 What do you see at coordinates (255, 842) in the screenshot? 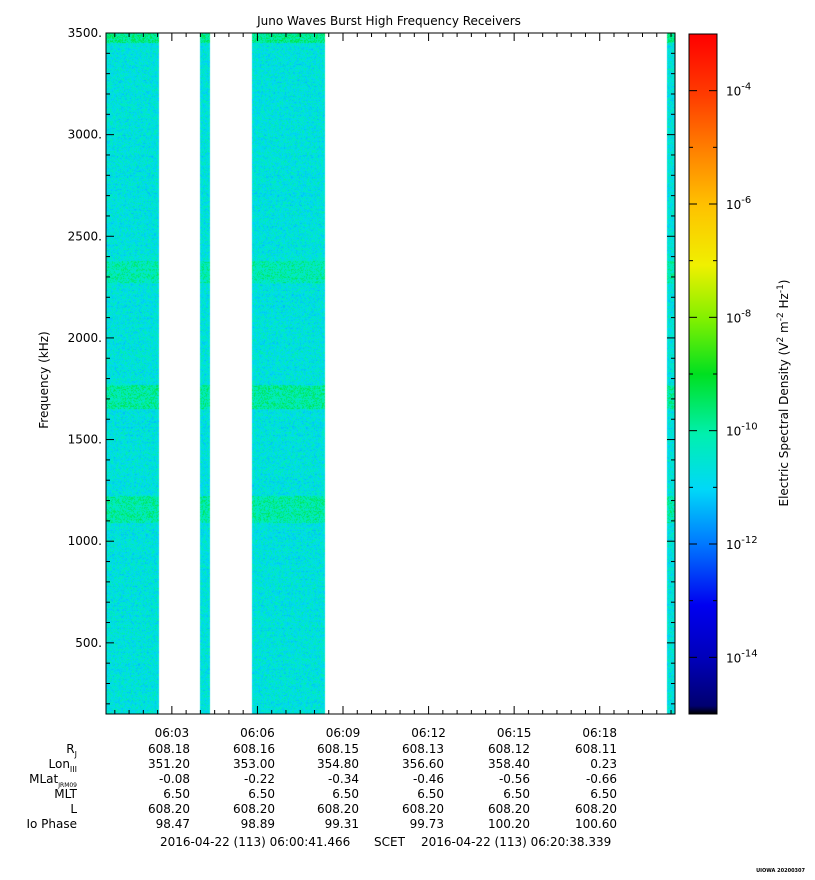
I see `footer-start-time: 2016-04-22 (113) 06:00:41.466` at bounding box center [255, 842].